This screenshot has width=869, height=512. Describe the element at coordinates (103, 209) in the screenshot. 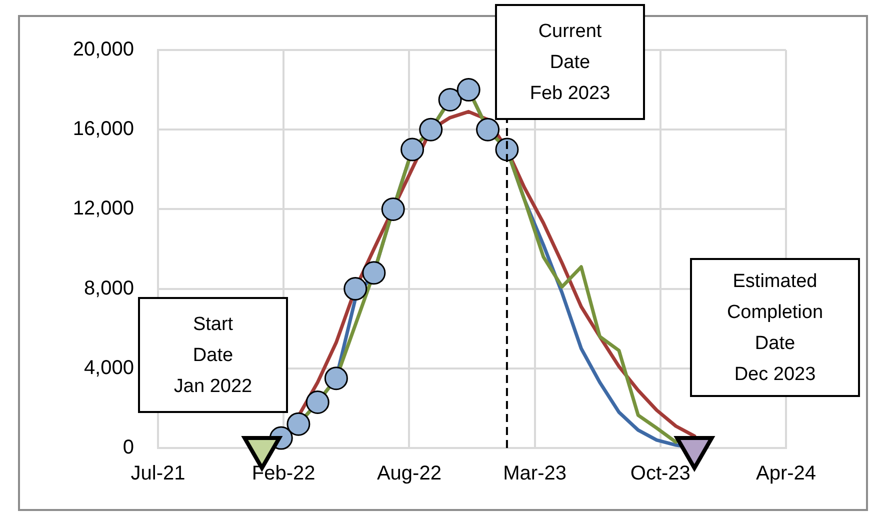

I see `y-tick-label: 12,000` at that location.